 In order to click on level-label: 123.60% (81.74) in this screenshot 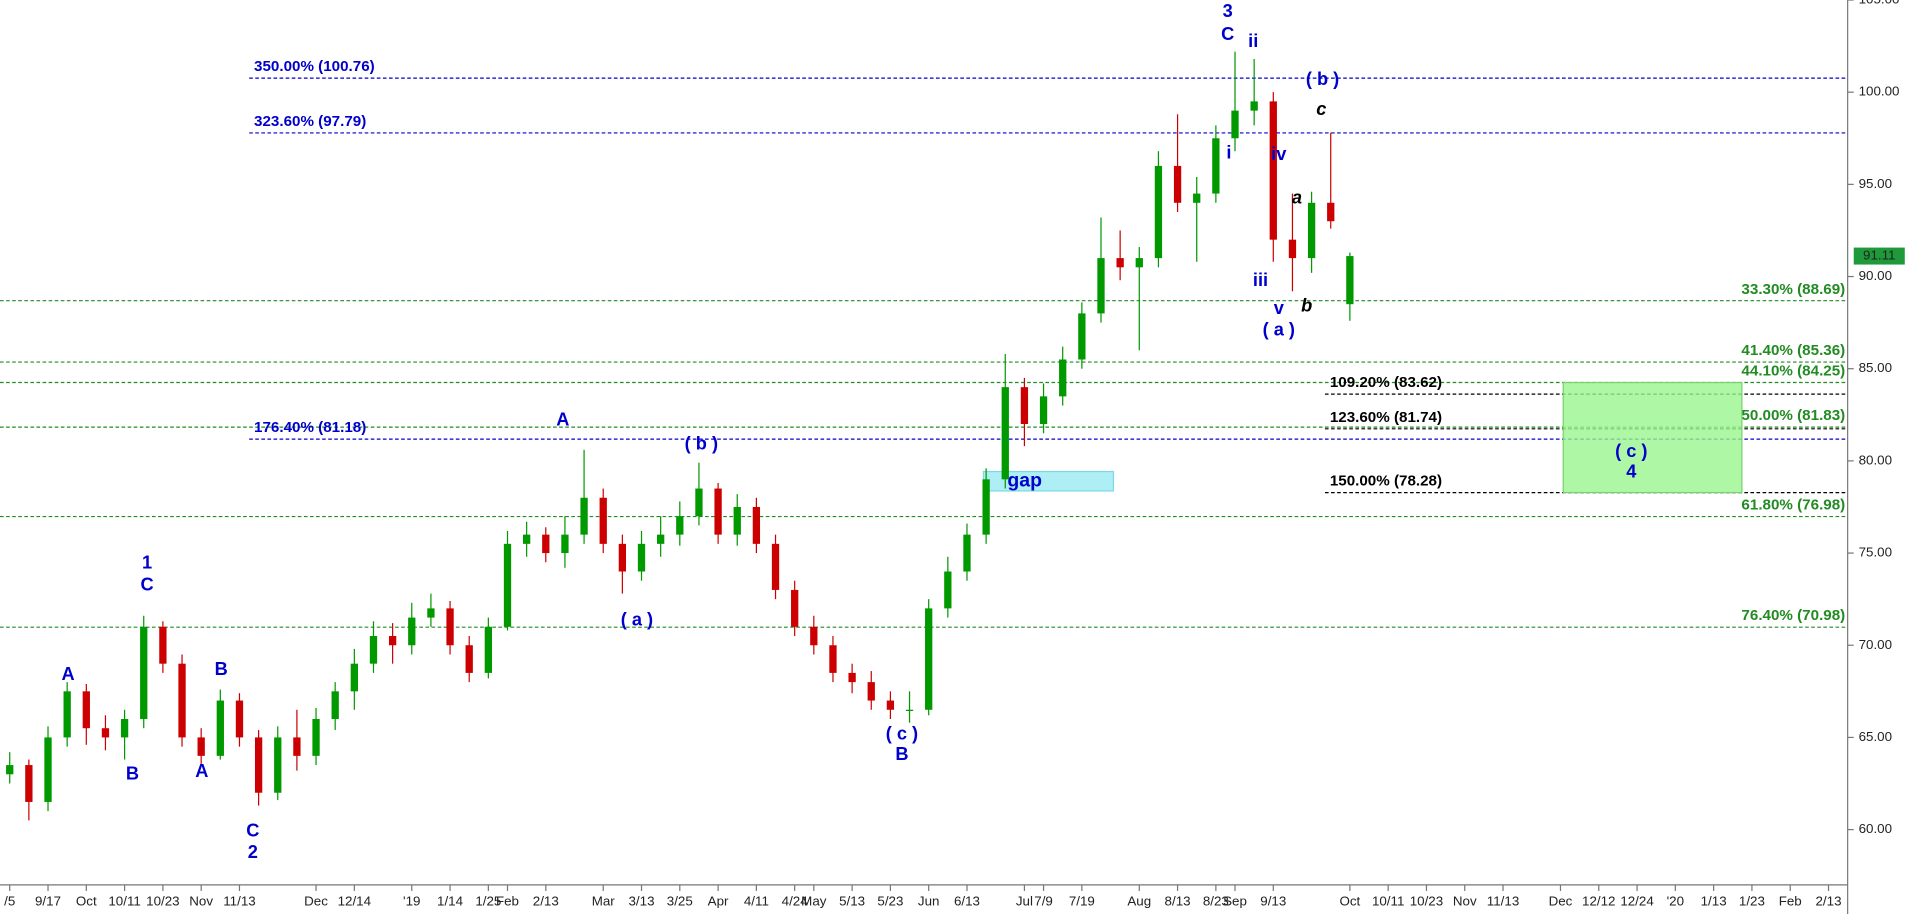, I will do `click(1386, 417)`.